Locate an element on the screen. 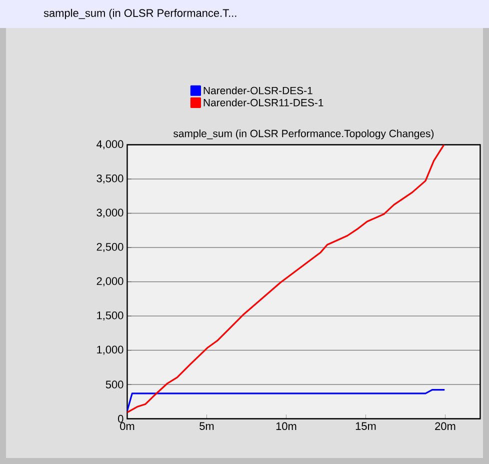 Image resolution: width=489 pixels, height=464 pixels. y-tick-label: 3,000 is located at coordinates (110, 213).